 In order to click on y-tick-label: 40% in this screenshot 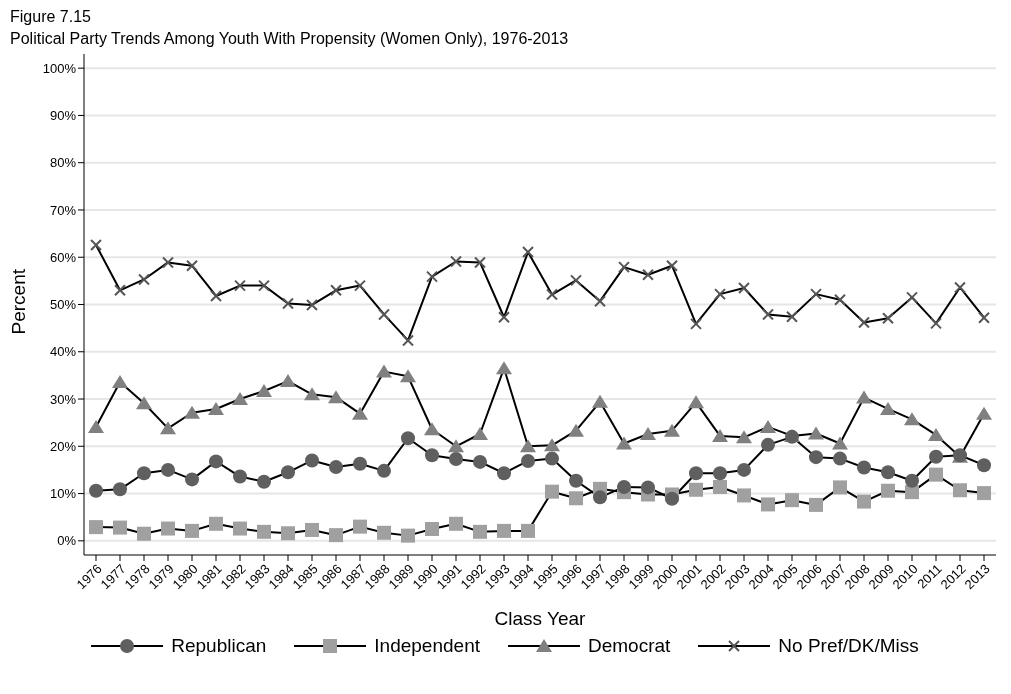, I will do `click(63, 352)`.